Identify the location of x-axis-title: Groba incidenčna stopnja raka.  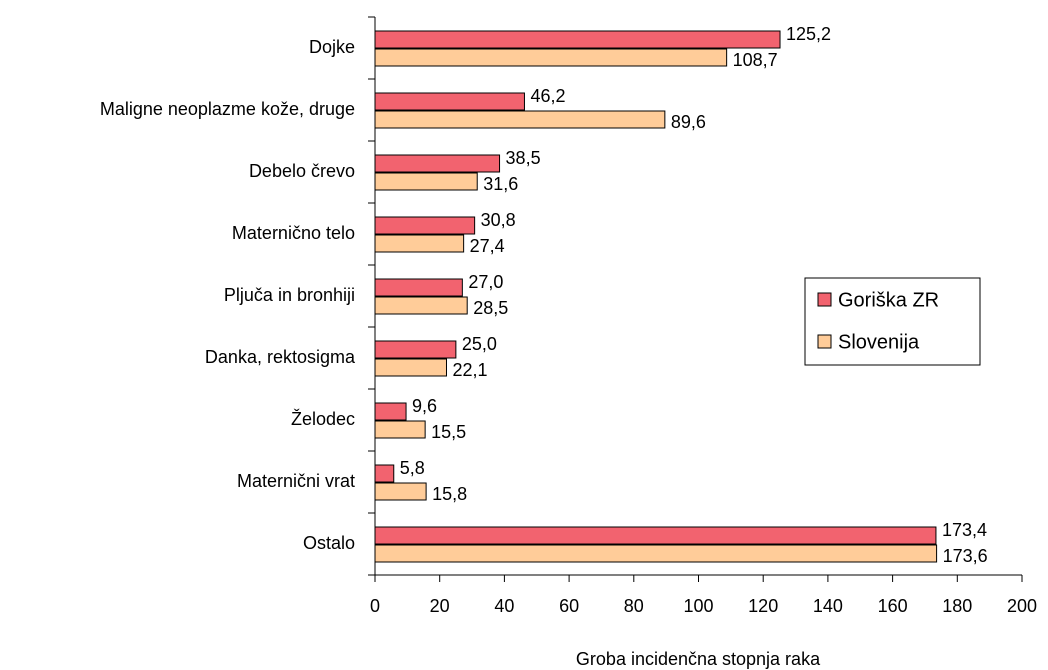
(698, 659).